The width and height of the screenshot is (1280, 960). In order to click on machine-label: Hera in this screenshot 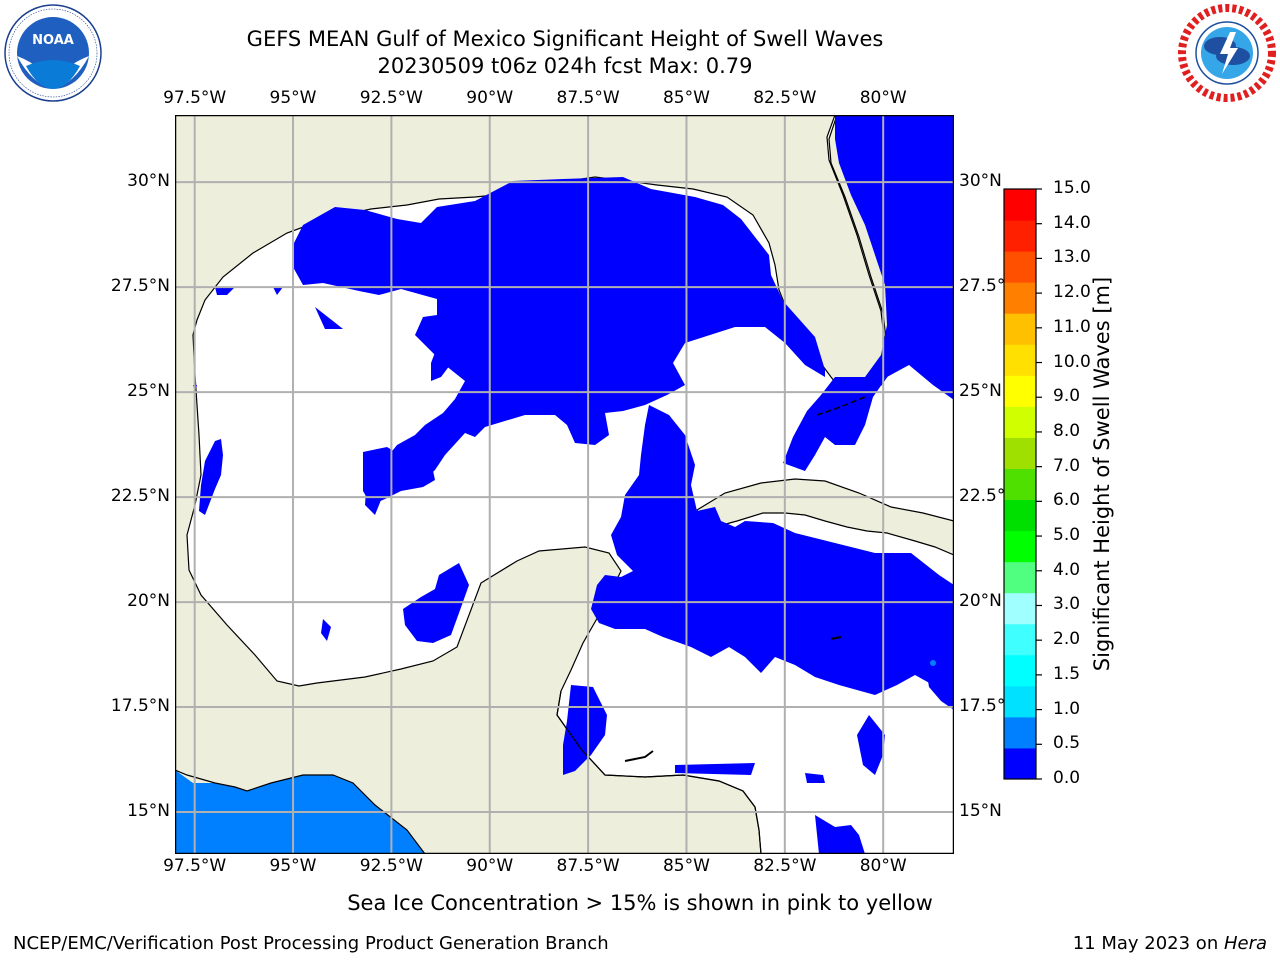, I will do `click(1245, 943)`.